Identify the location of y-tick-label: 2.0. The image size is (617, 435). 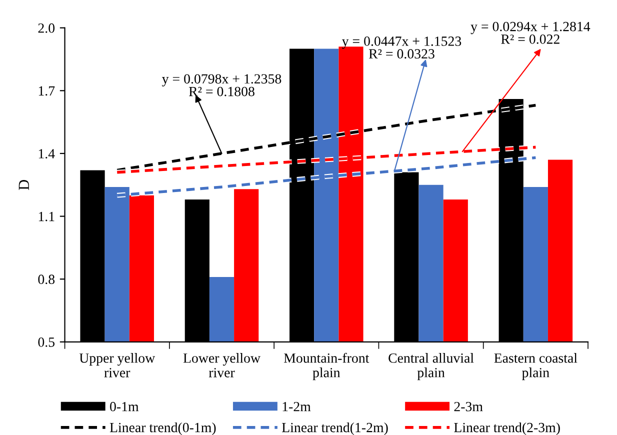
(46, 28).